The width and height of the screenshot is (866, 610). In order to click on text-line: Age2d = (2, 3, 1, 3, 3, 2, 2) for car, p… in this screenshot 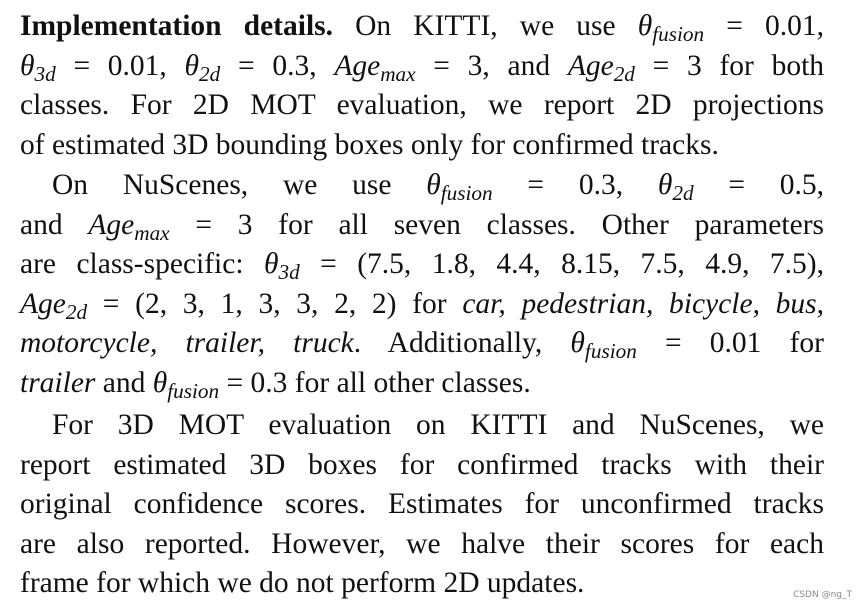, I will do `click(422, 305)`.